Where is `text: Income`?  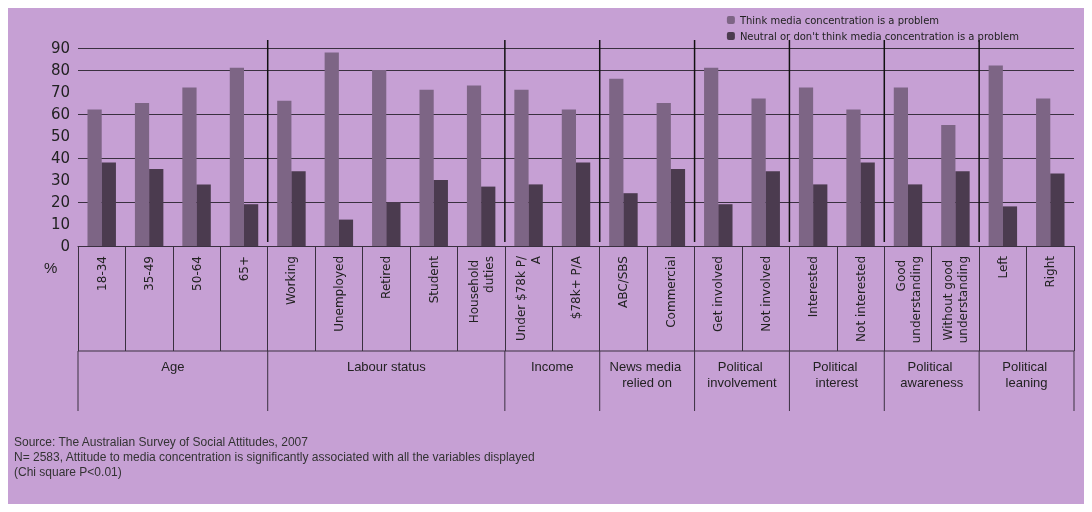 text: Income is located at coordinates (552, 366).